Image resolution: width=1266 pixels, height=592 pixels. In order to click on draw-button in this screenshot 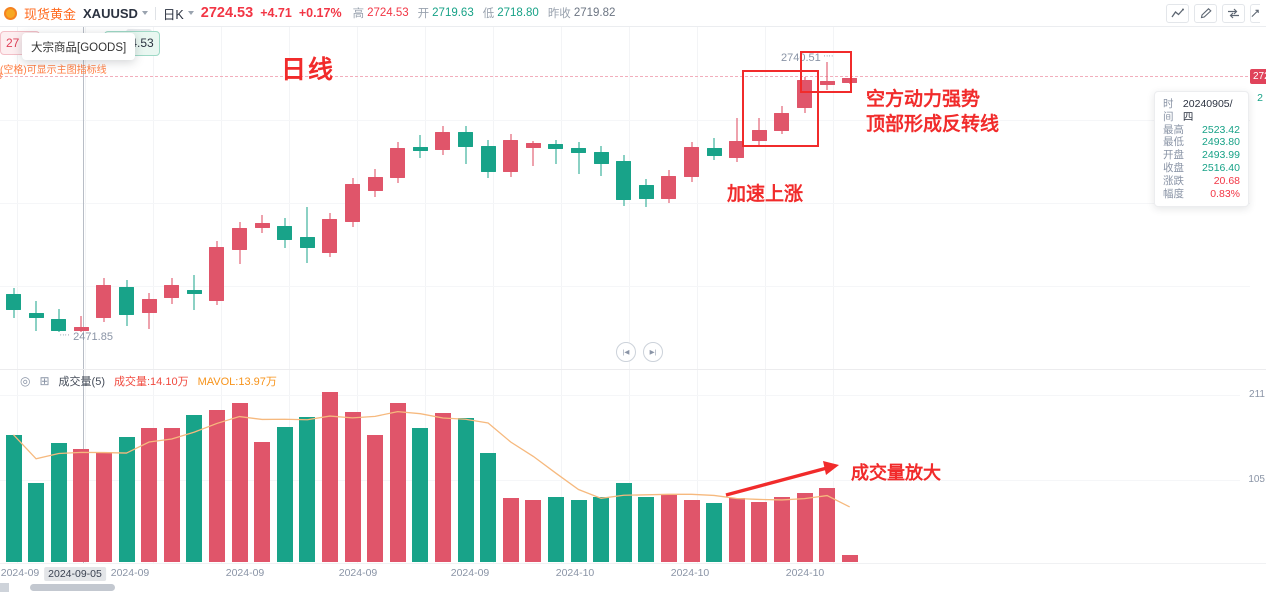, I will do `click(1205, 13)`.